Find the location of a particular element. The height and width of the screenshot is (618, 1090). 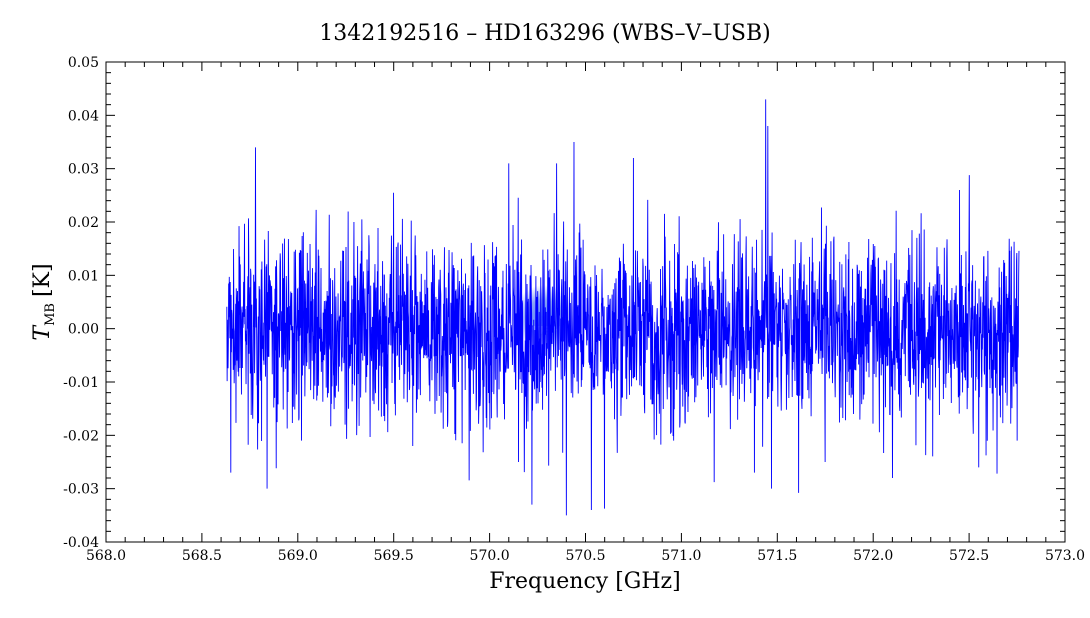

y-axis-label-main: T is located at coordinates (42, 332).